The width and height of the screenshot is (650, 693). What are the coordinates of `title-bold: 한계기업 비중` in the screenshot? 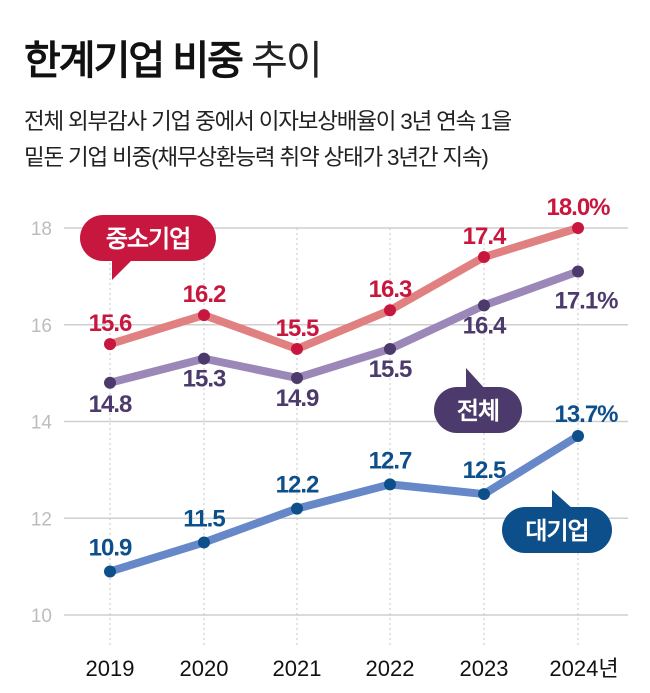 It's located at (134, 61).